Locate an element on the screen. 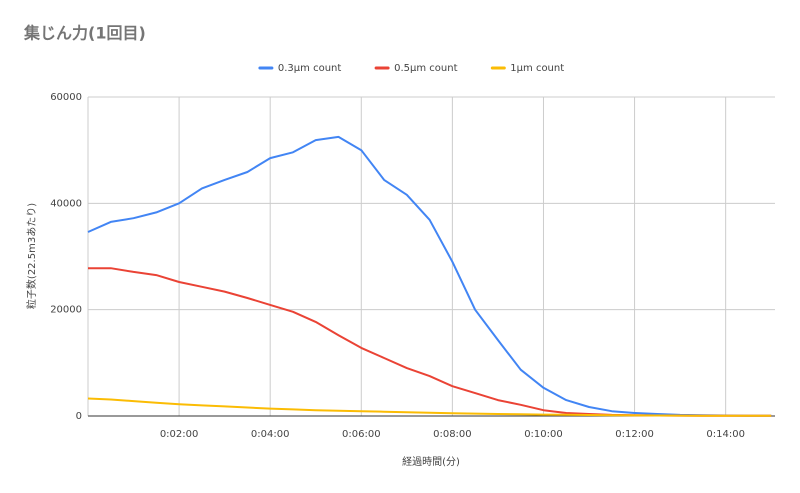  x-tick-label: 0:04:00 is located at coordinates (270, 434).